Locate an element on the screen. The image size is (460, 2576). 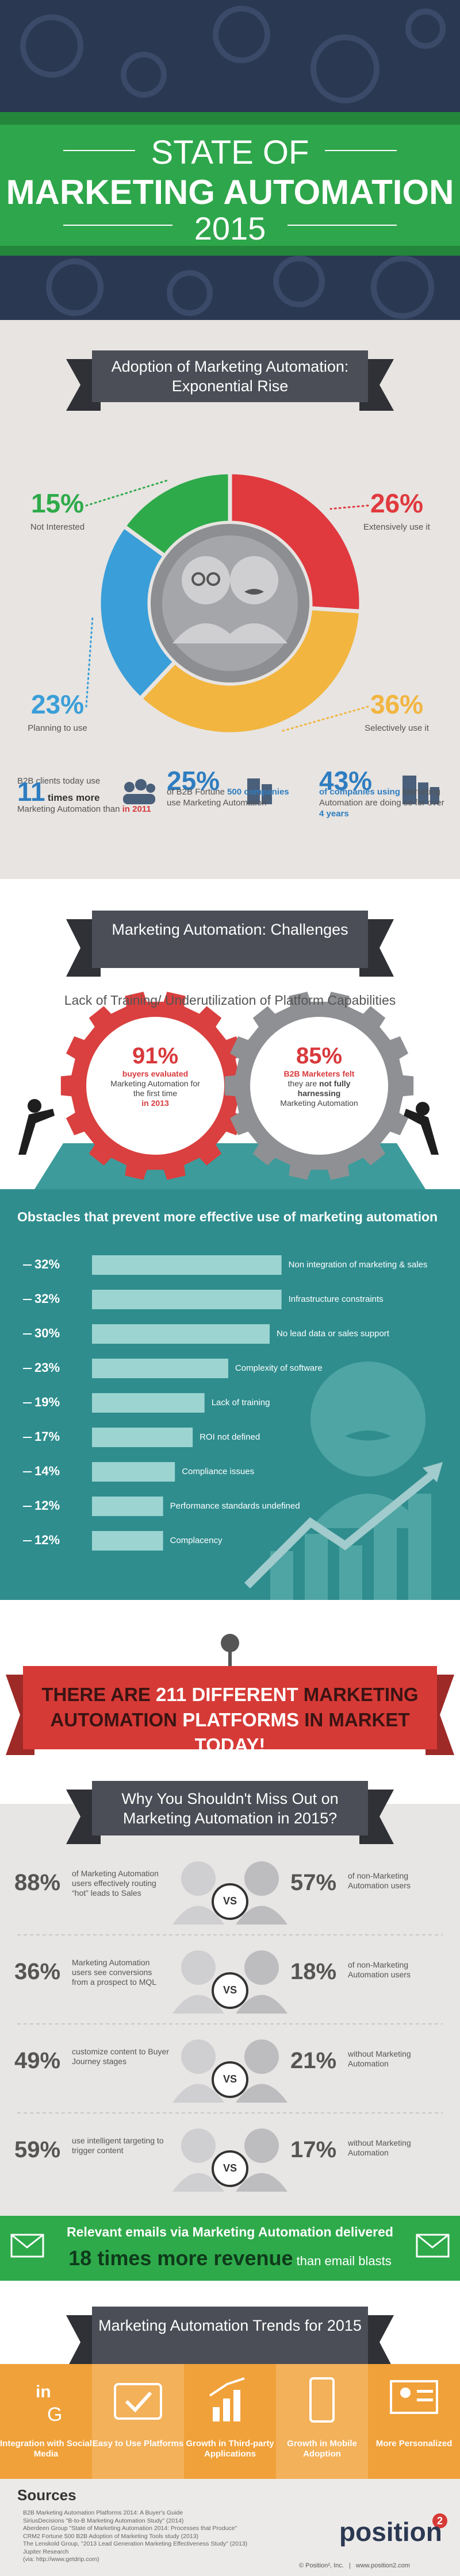
stat-emph: 500 companies is located at coordinates (258, 792).